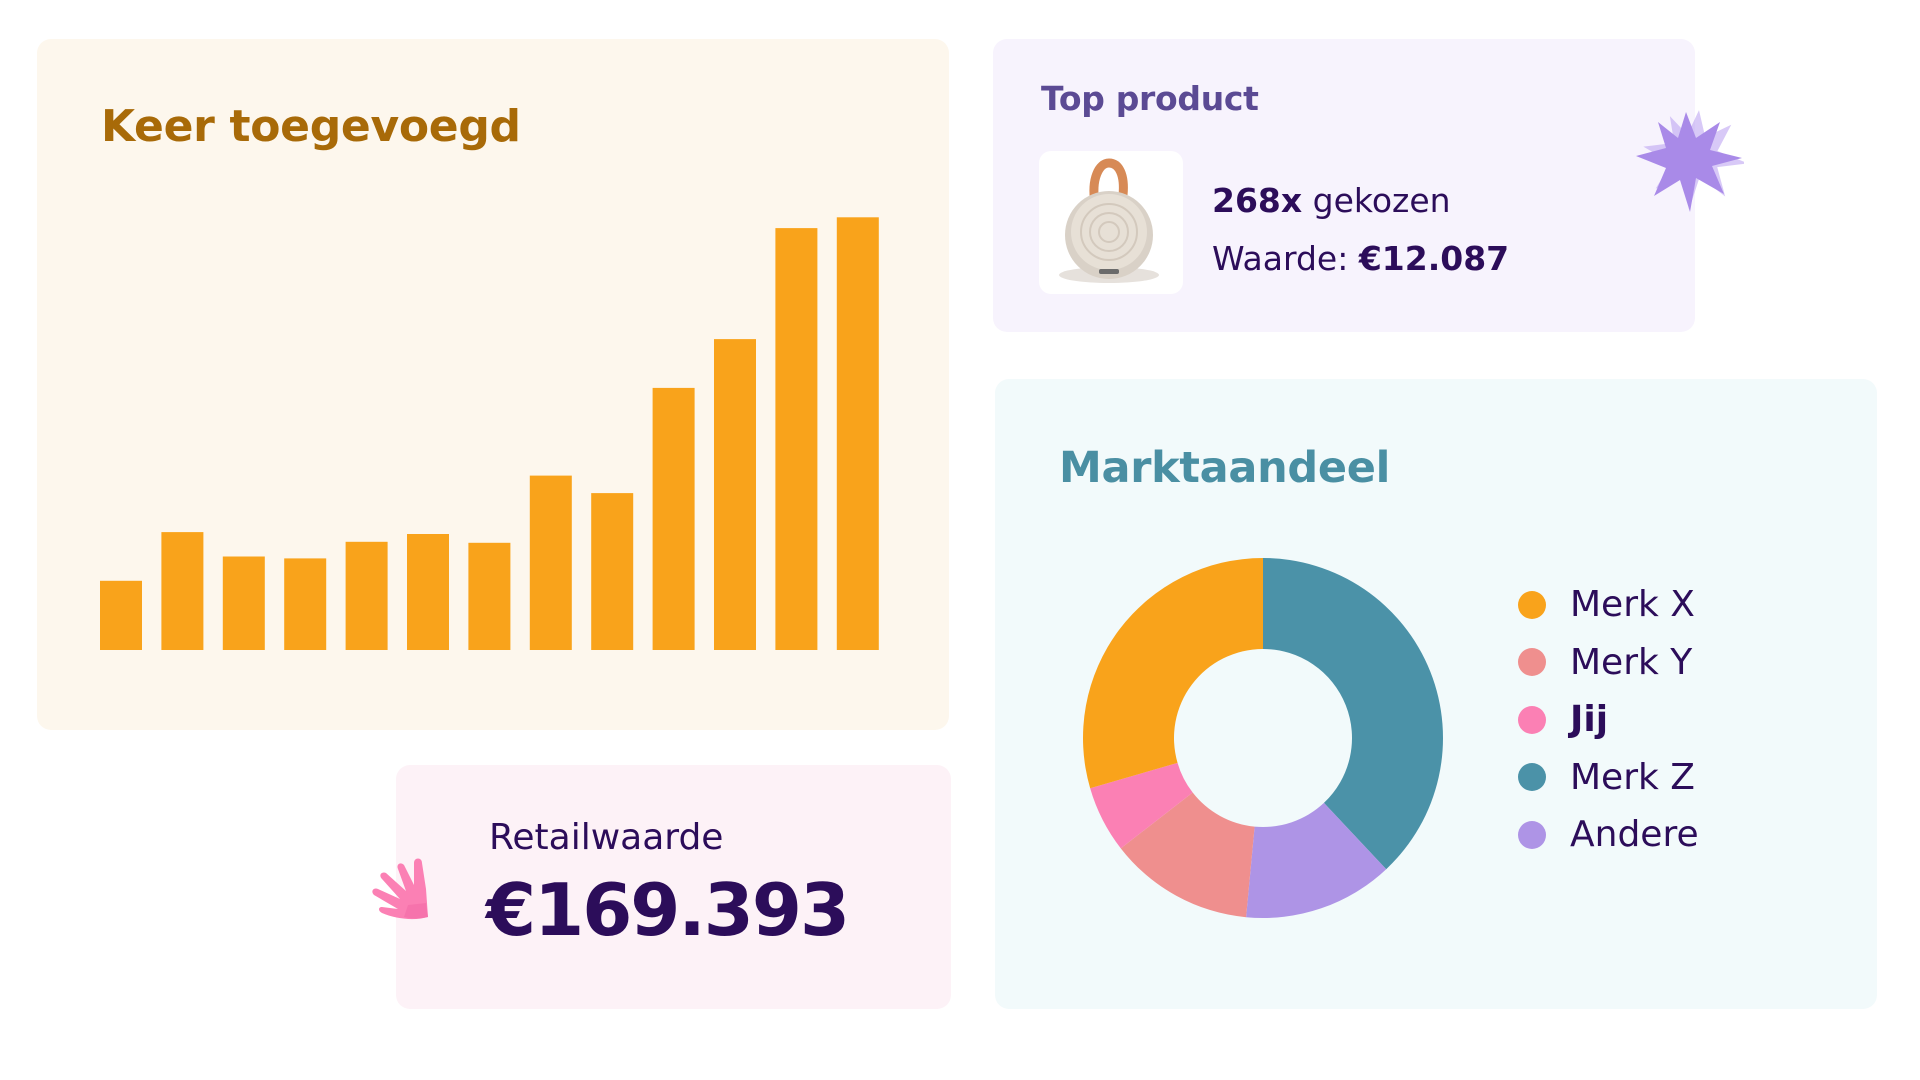 This screenshot has width=1920, height=1080. I want to click on legend-label: Merk X, so click(1632, 605).